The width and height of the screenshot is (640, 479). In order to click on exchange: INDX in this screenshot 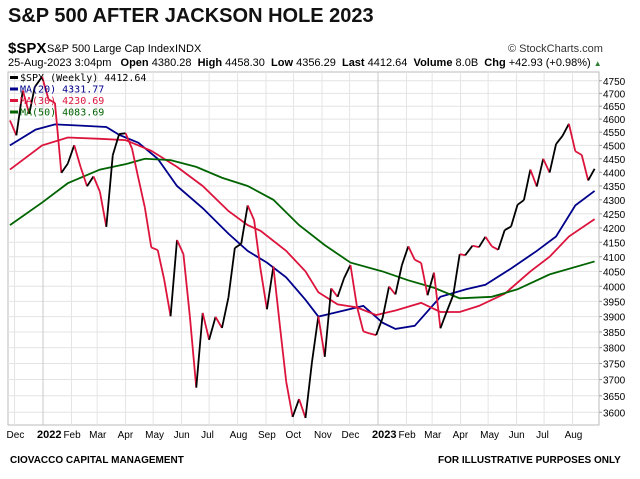, I will do `click(188, 49)`.